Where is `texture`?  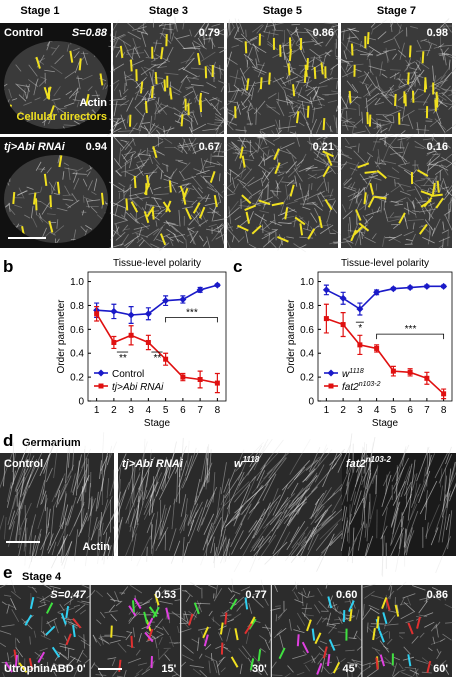
texture is located at coordinates (286, 505).